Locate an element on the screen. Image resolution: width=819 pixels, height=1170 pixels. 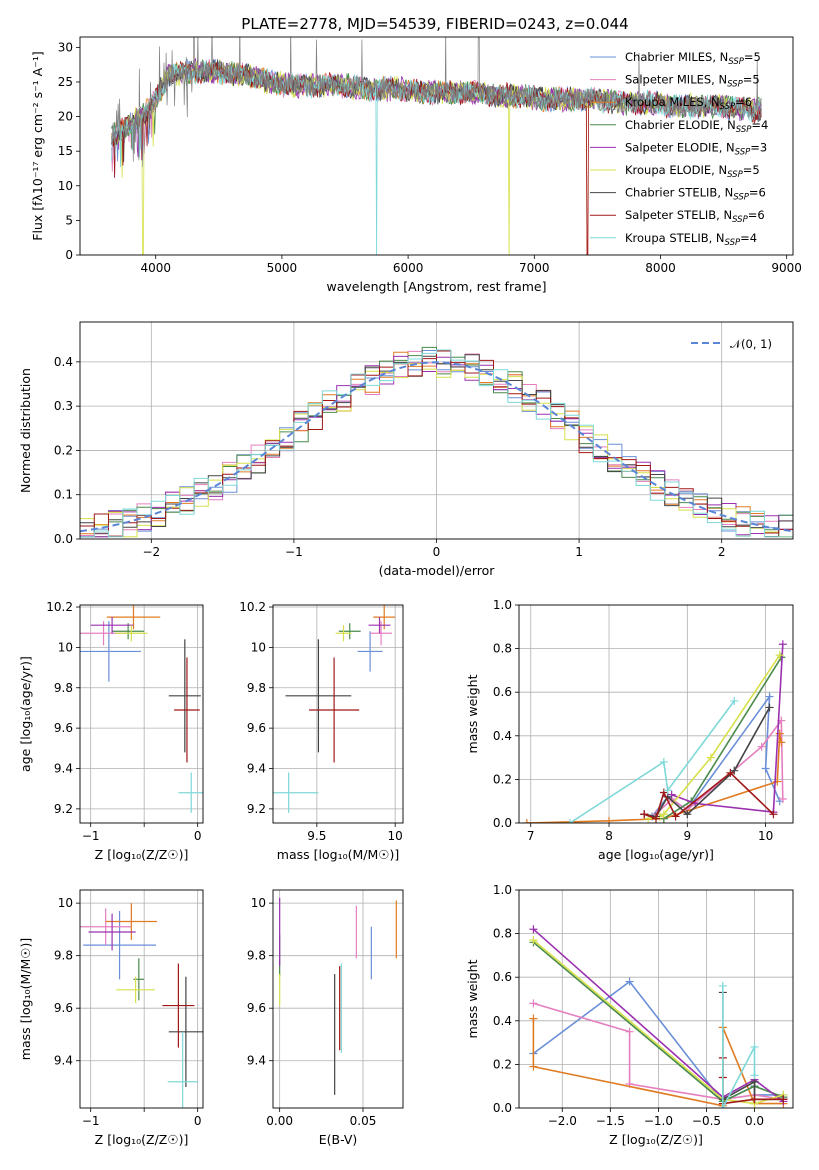
panel-frame is located at coordinates (338, 999).